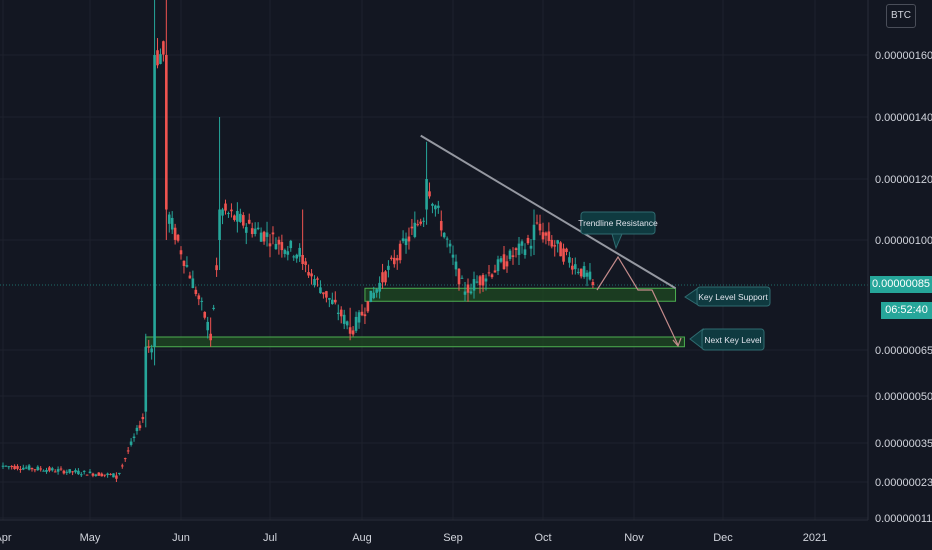 The image size is (932, 550). Describe the element at coordinates (618, 230) in the screenshot. I see `trendline-resistance-callout: Trendline Resistance` at that location.